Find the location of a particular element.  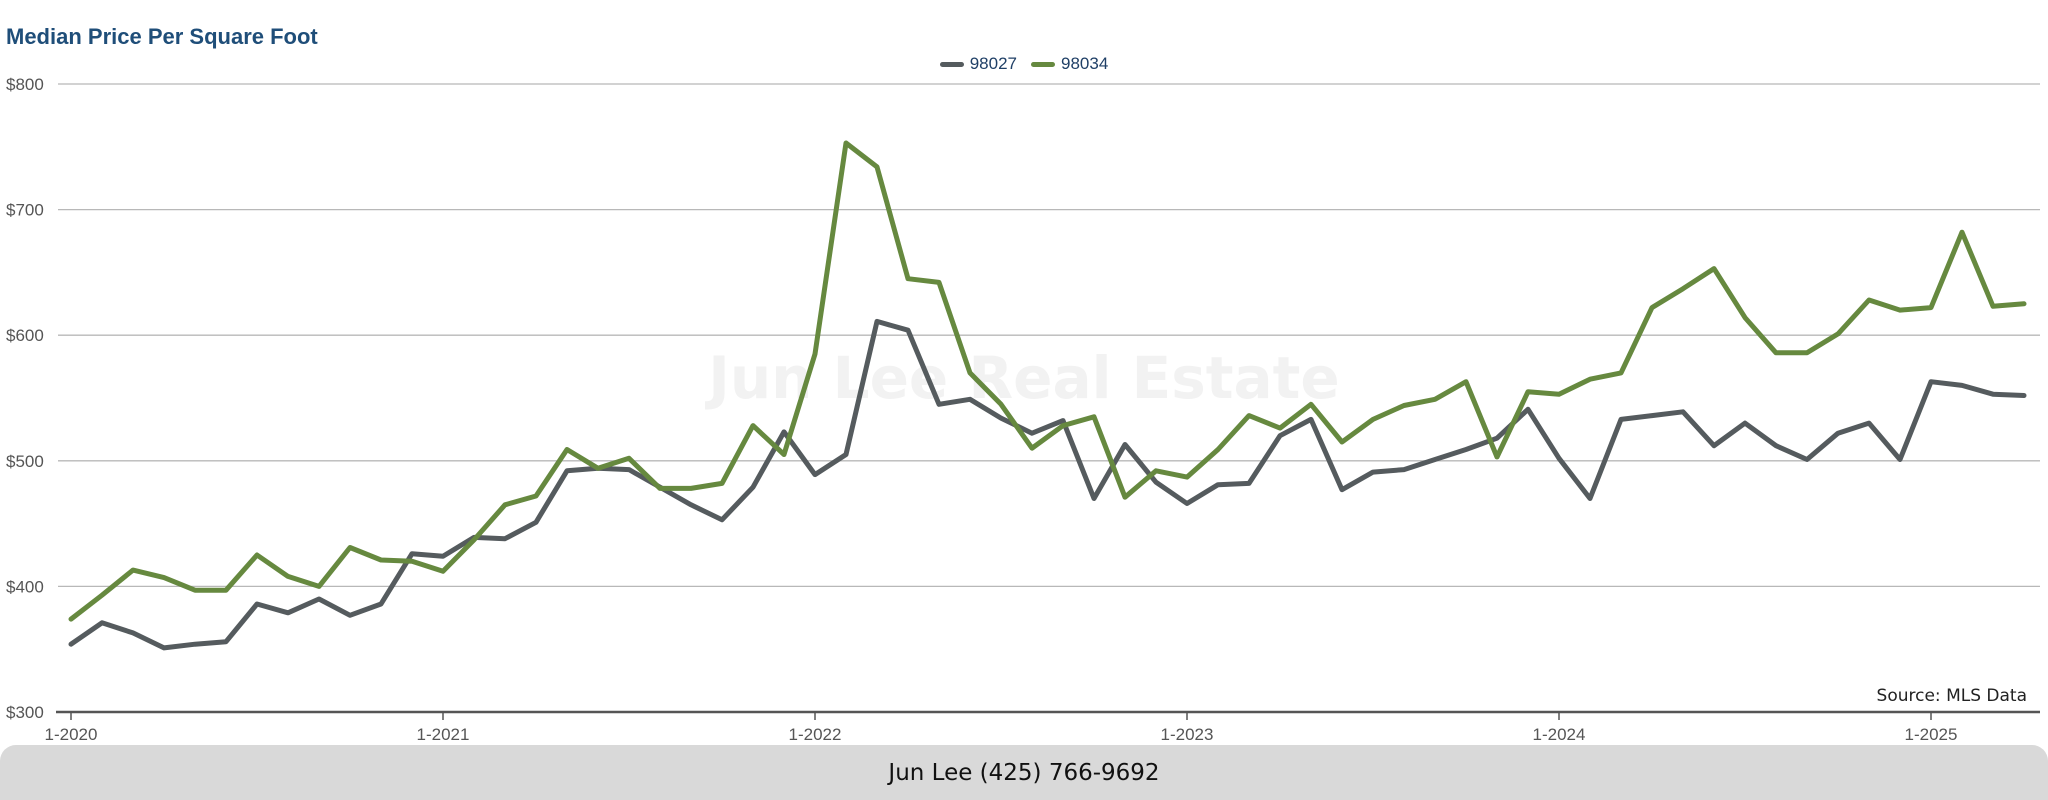

y-tick-label: $800 is located at coordinates (25, 84).